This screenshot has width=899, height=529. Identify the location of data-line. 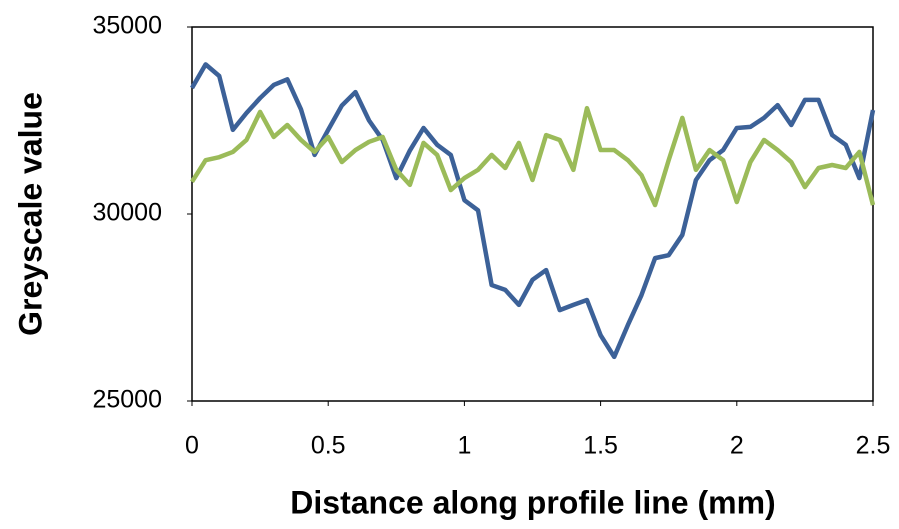
(533, 156).